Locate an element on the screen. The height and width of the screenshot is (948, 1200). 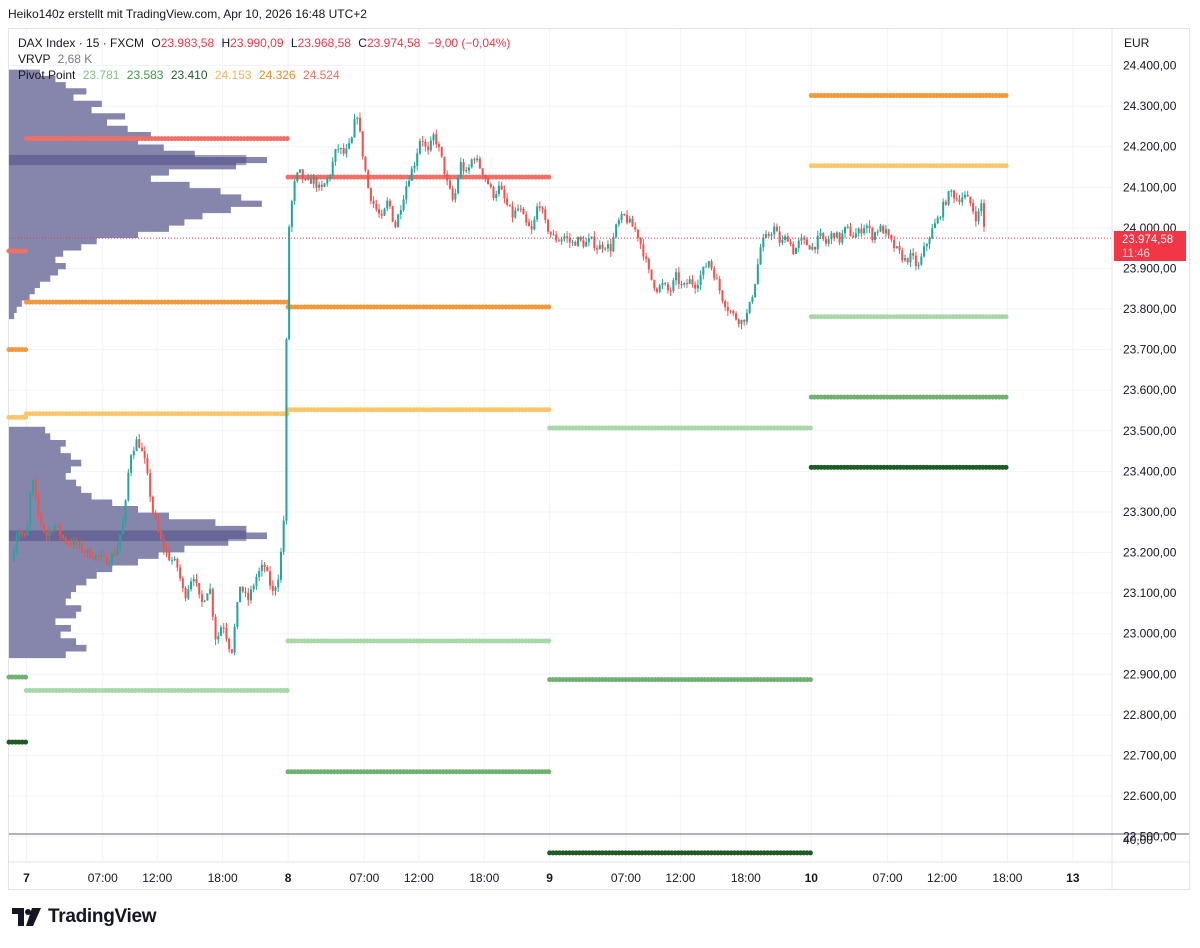
y-tick-label: 22.900,00 is located at coordinates (1150, 674).